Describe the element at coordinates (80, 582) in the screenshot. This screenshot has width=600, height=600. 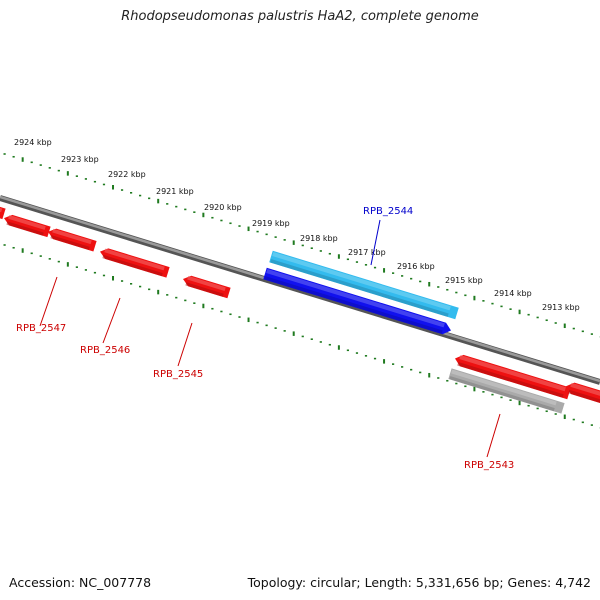
I see `accession-text: Accession: NC_007778` at that location.